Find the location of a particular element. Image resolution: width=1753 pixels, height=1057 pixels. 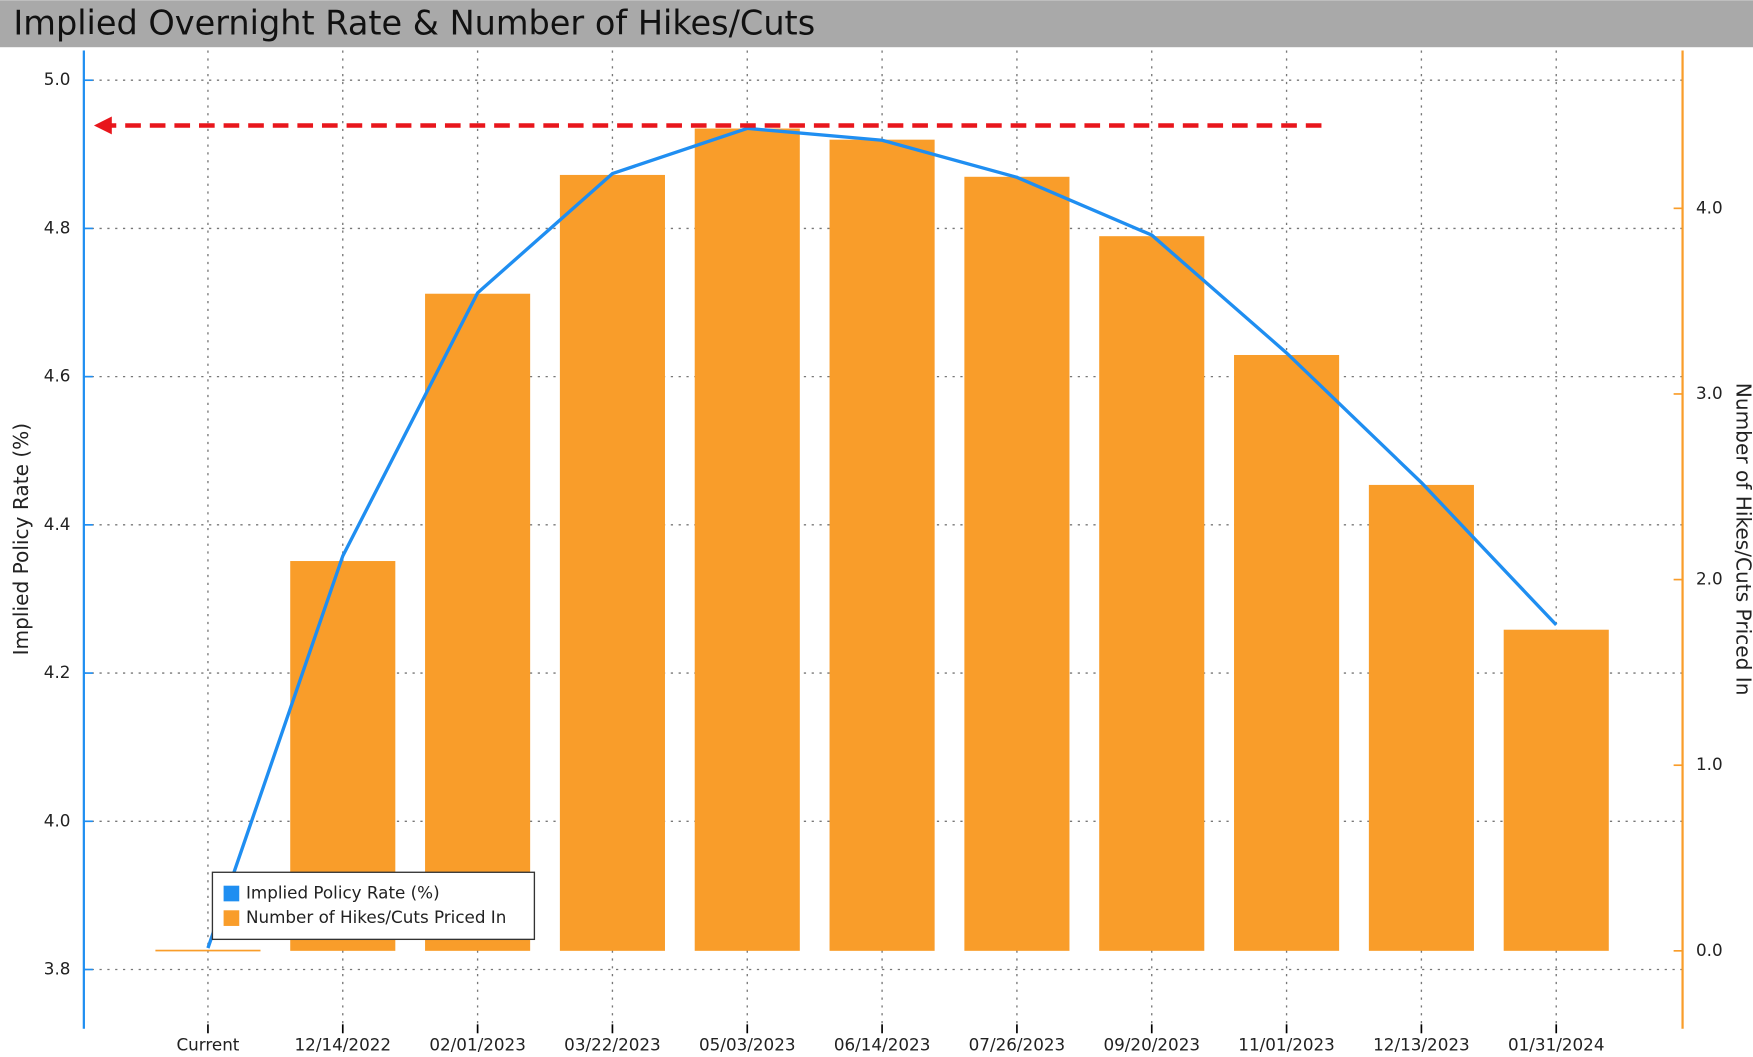

y-tick-label: 4.6 is located at coordinates (57, 376).